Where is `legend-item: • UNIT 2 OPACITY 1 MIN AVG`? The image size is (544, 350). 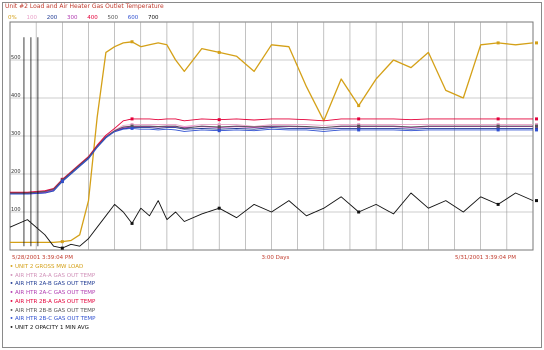
legend-item: • UNIT 2 OPACITY 1 MIN AVG is located at coordinates (52, 328).